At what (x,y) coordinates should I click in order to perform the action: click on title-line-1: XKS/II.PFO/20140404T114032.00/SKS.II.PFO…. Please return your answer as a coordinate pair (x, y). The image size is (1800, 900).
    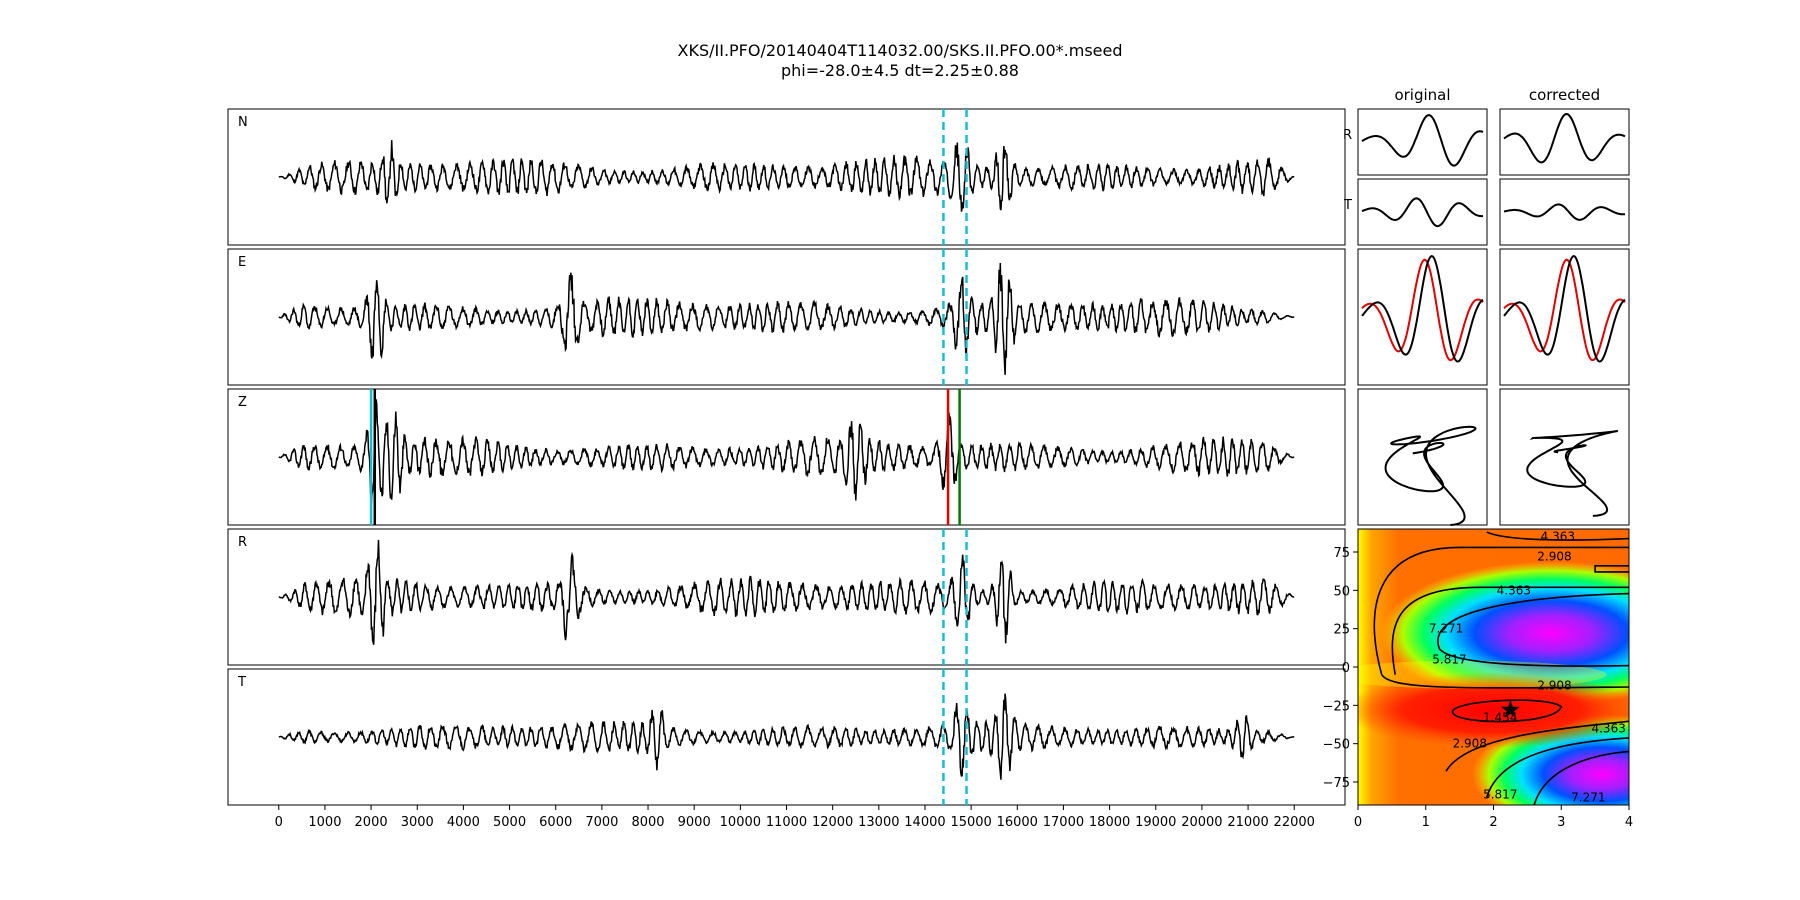
    Looking at the image, I should click on (900, 50).